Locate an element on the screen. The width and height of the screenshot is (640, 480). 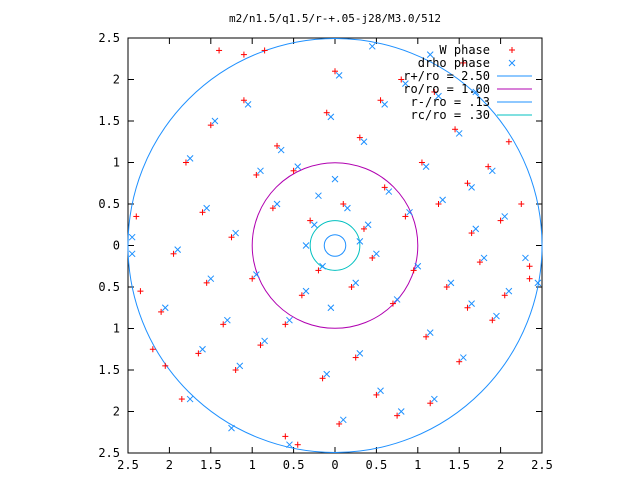
x-tick-label: 1.5 is located at coordinates (459, 465).